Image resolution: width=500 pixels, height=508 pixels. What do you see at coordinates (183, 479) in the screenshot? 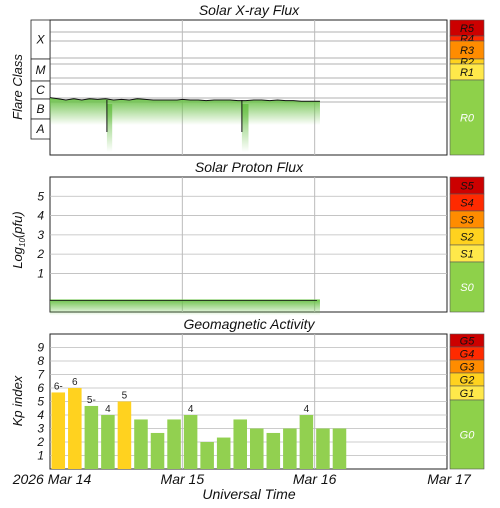
I see `x-tick-label: Mar 15` at bounding box center [183, 479].